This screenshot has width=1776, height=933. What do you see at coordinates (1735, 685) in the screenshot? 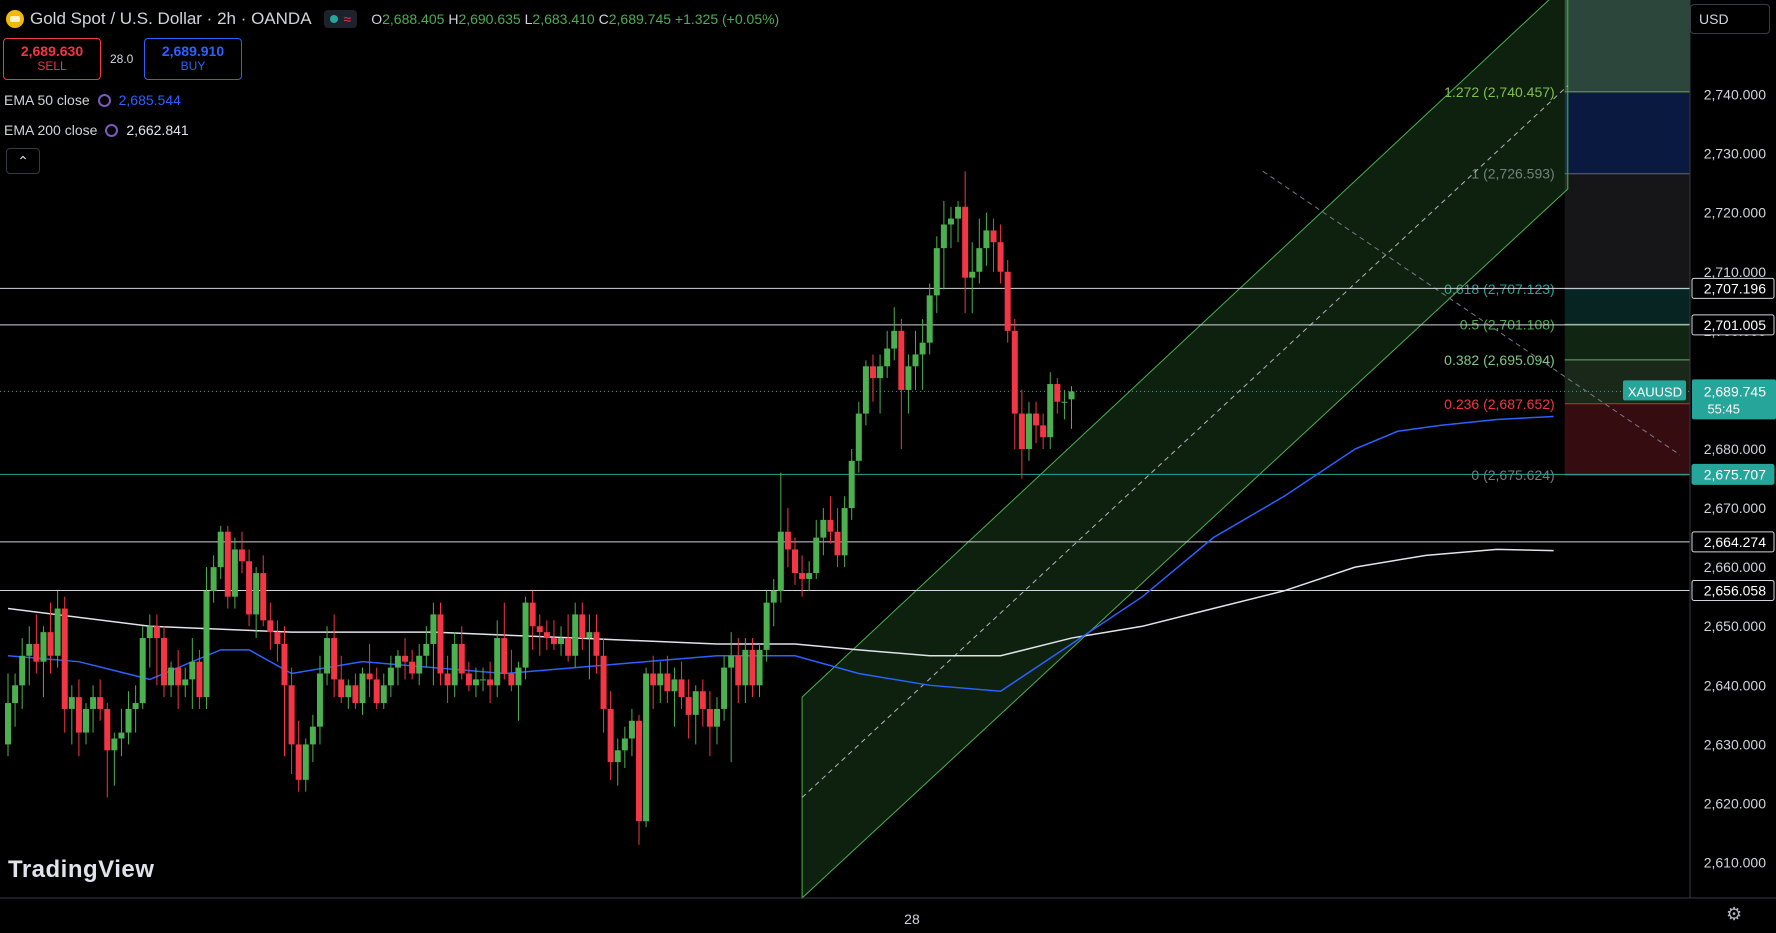
I see `y-tick-label: 2,640.000` at bounding box center [1735, 685].